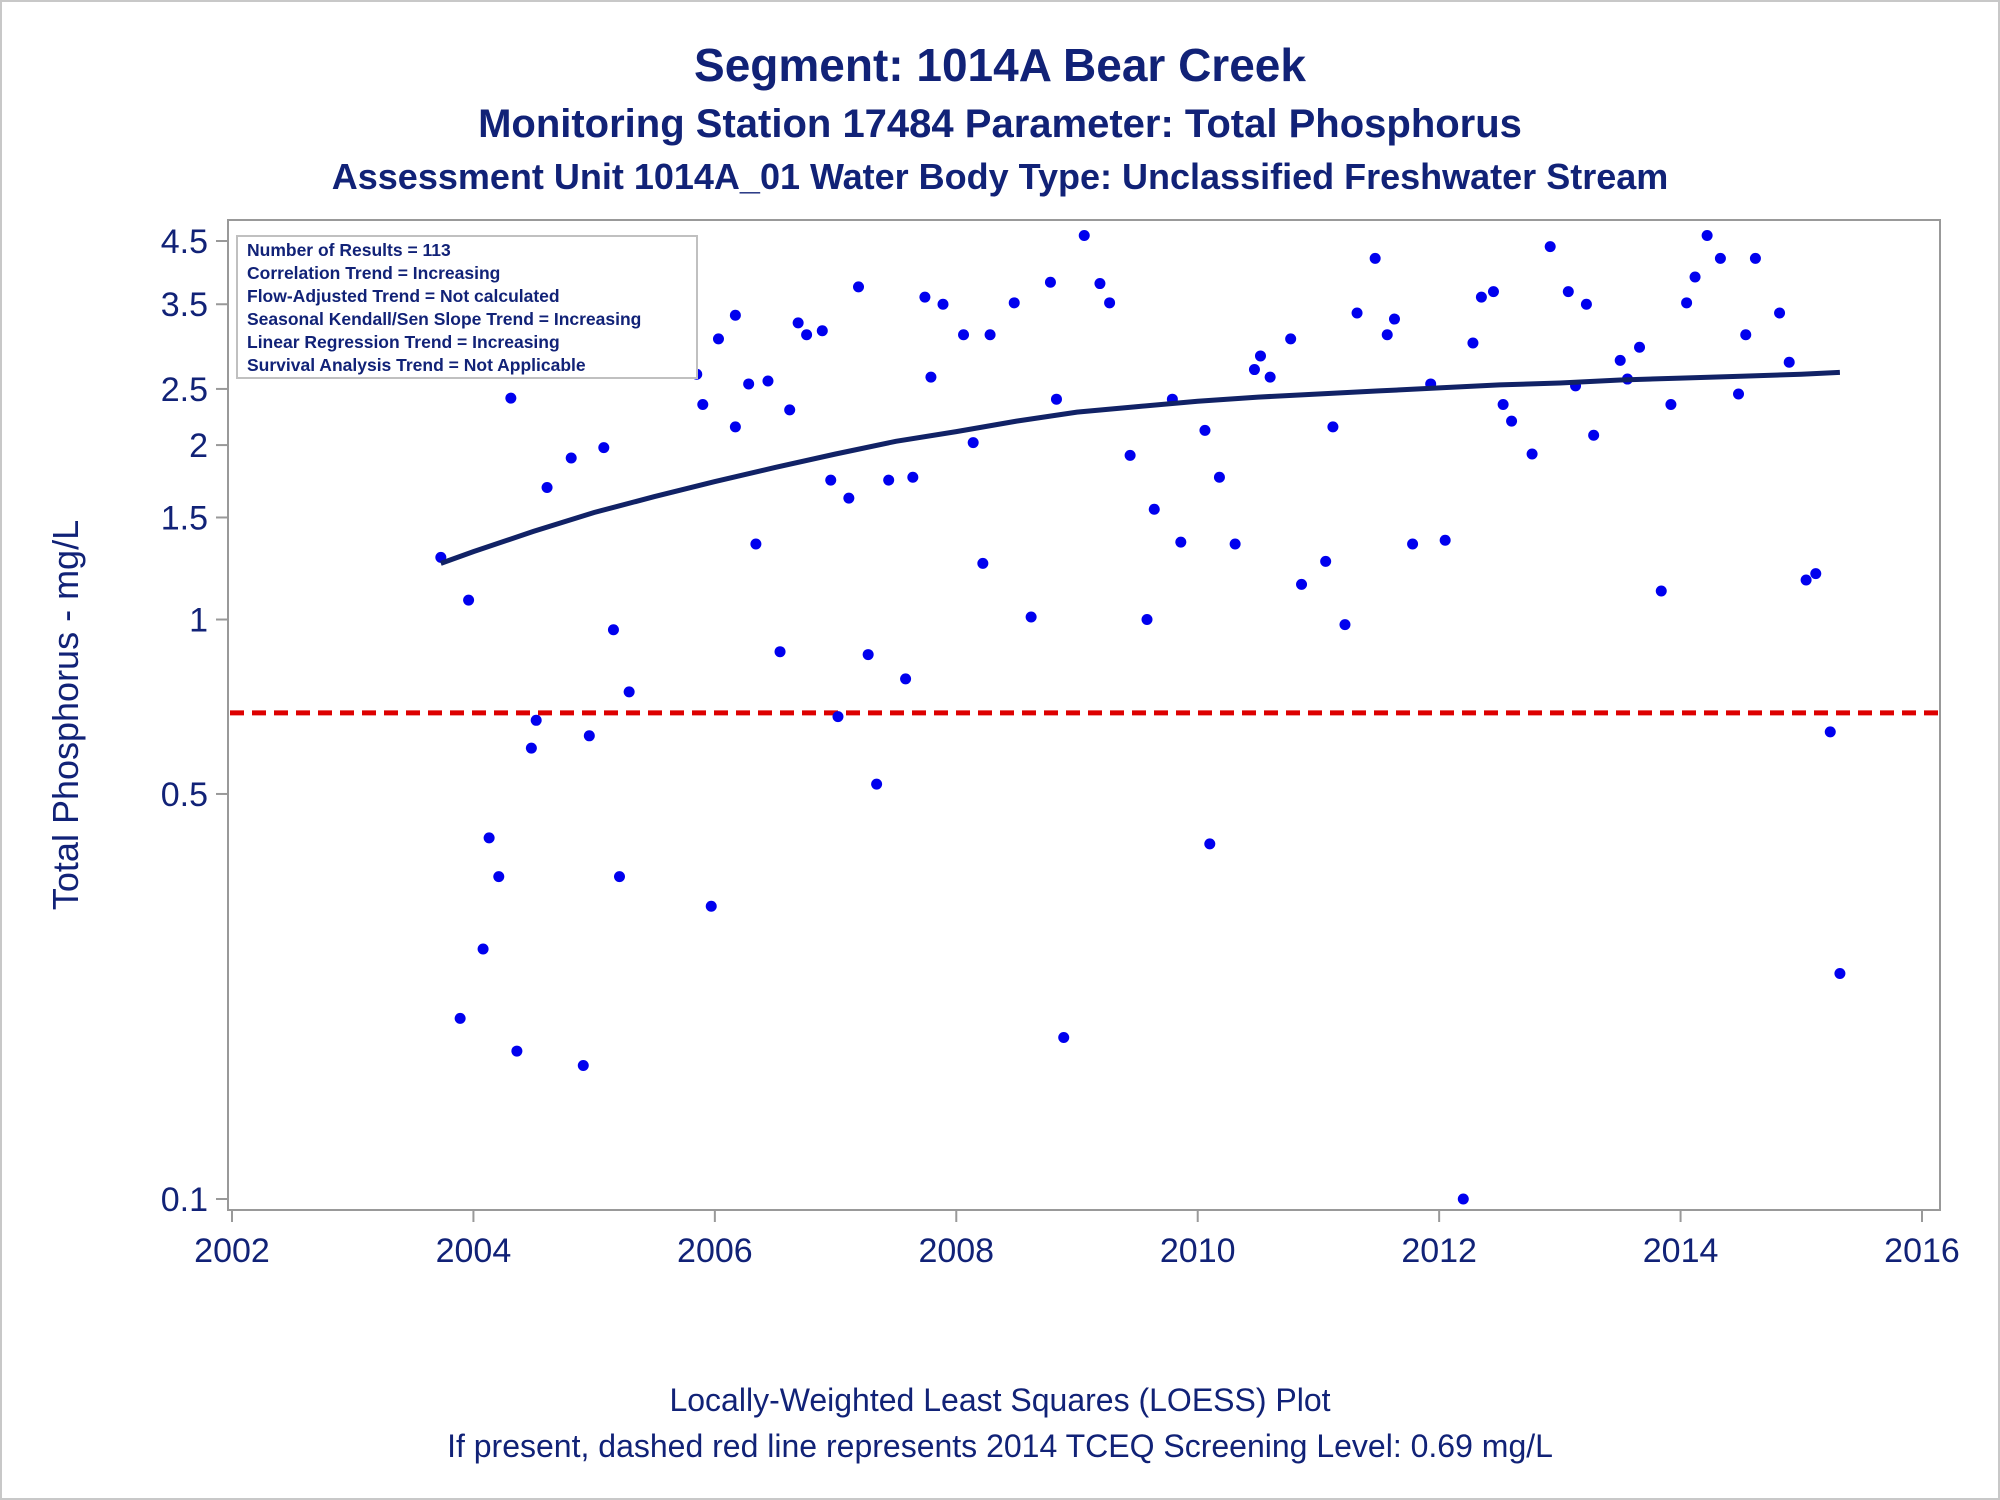 This screenshot has width=2000, height=1500. What do you see at coordinates (373, 273) in the screenshot?
I see `inset-line: Correlation Trend = Increasing` at bounding box center [373, 273].